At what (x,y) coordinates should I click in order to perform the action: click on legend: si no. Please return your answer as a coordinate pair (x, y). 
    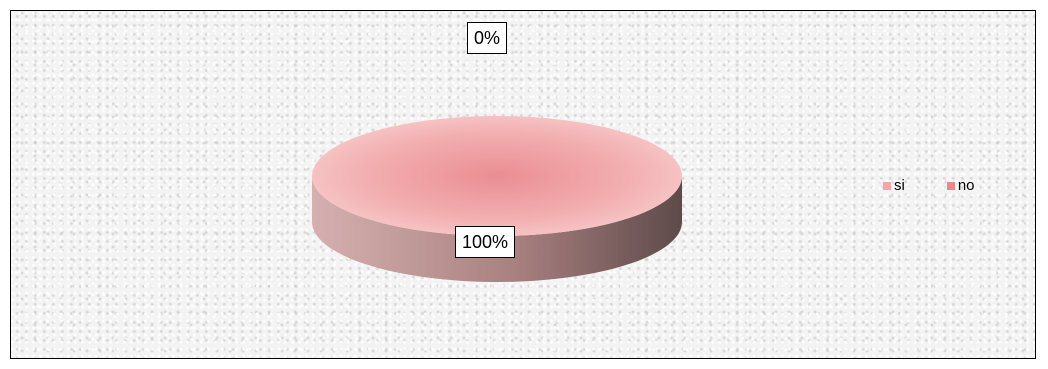
    Looking at the image, I should click on (929, 185).